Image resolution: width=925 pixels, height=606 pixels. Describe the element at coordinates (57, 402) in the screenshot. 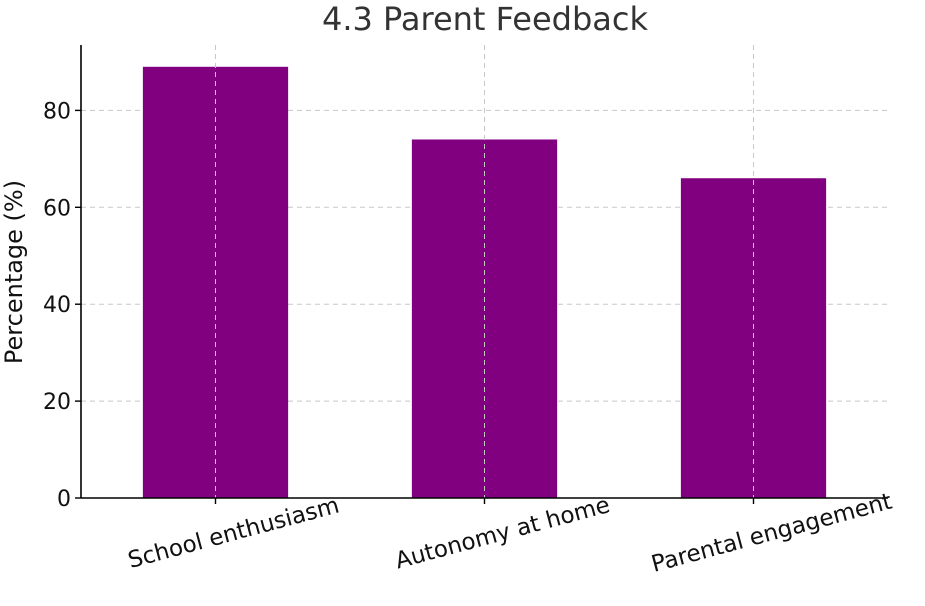

I see `y-tick-label: 20` at that location.